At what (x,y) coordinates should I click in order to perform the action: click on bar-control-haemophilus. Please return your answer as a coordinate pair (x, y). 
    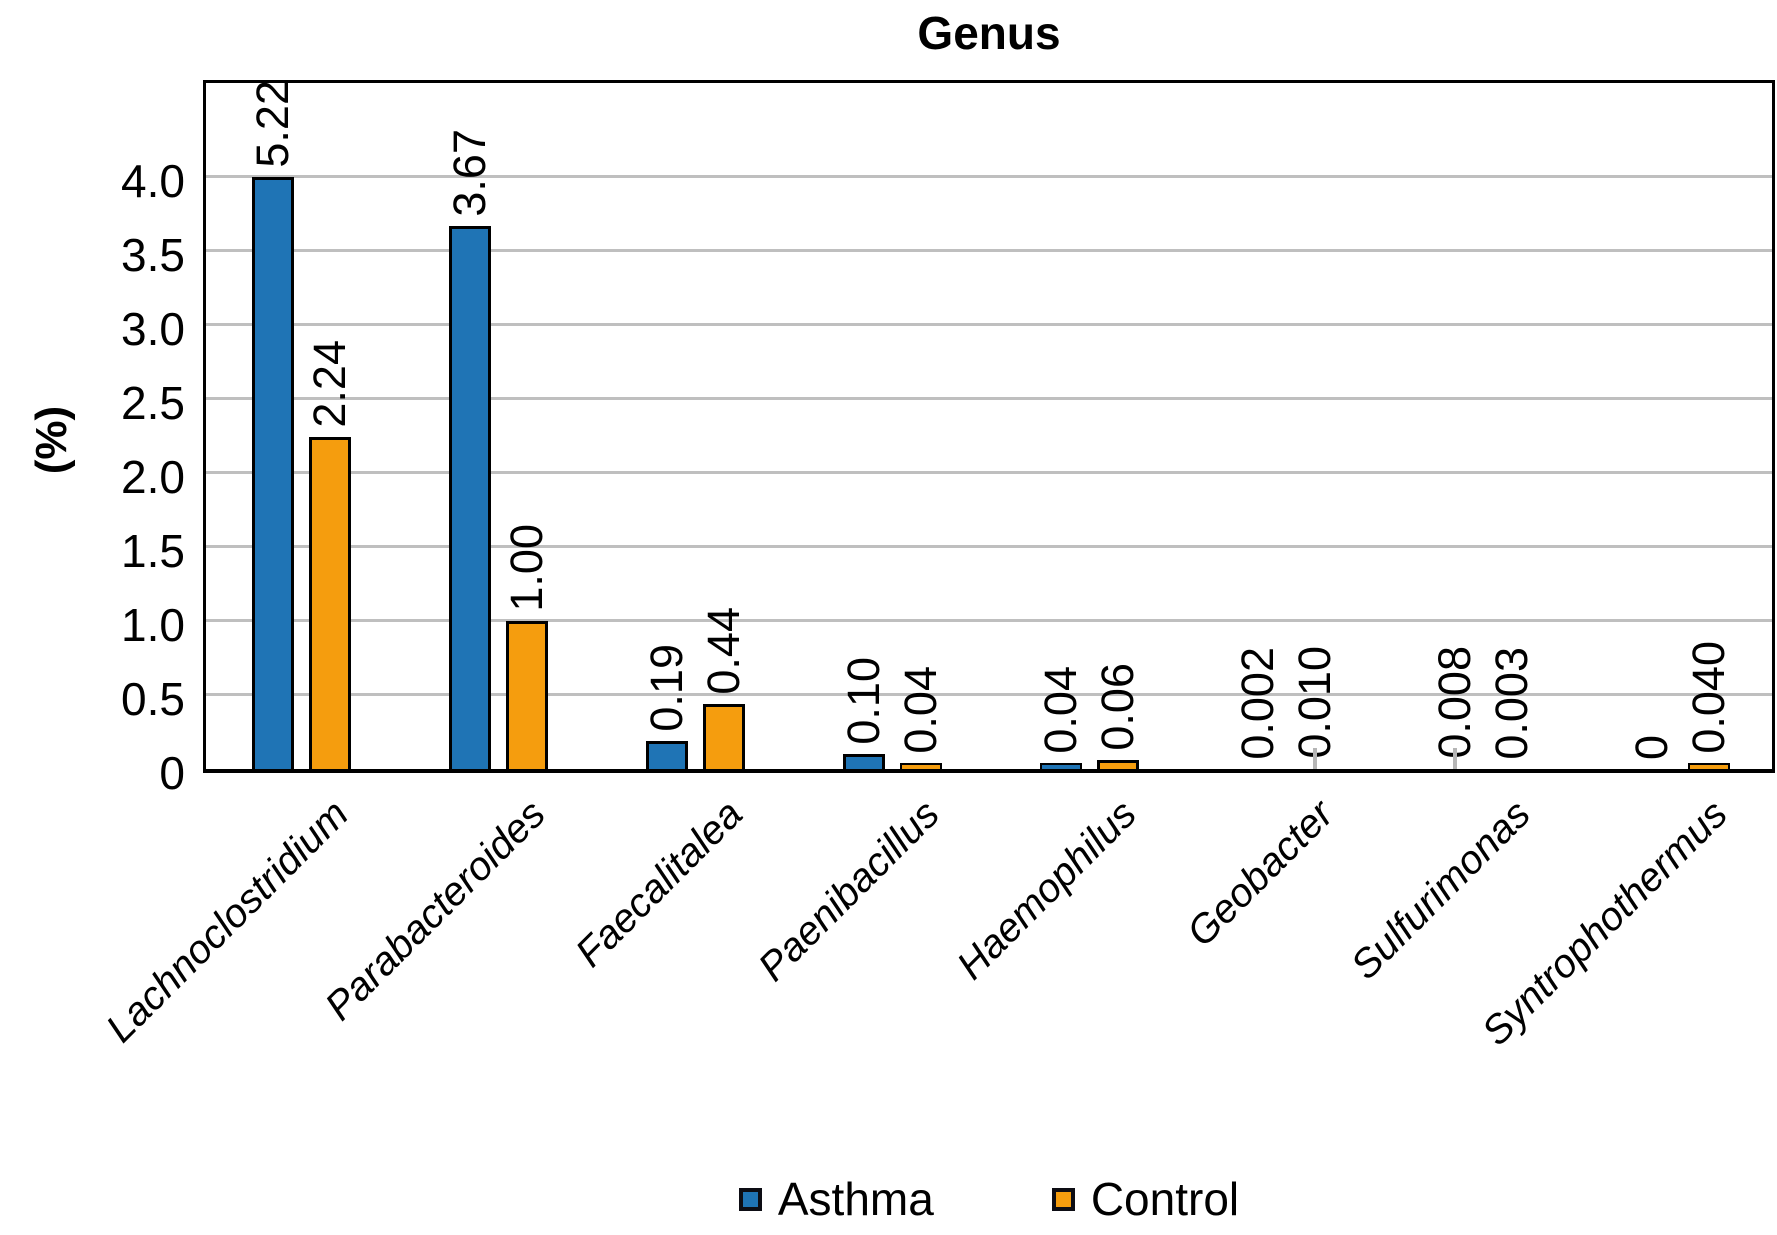
    Looking at the image, I should click on (1118, 764).